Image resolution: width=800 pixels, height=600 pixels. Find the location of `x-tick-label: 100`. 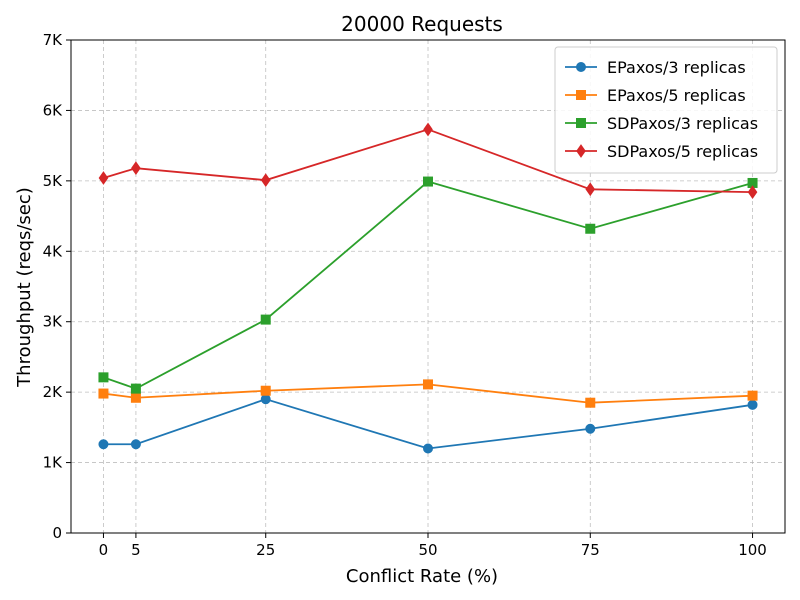

x-tick-label: 100 is located at coordinates (752, 550).